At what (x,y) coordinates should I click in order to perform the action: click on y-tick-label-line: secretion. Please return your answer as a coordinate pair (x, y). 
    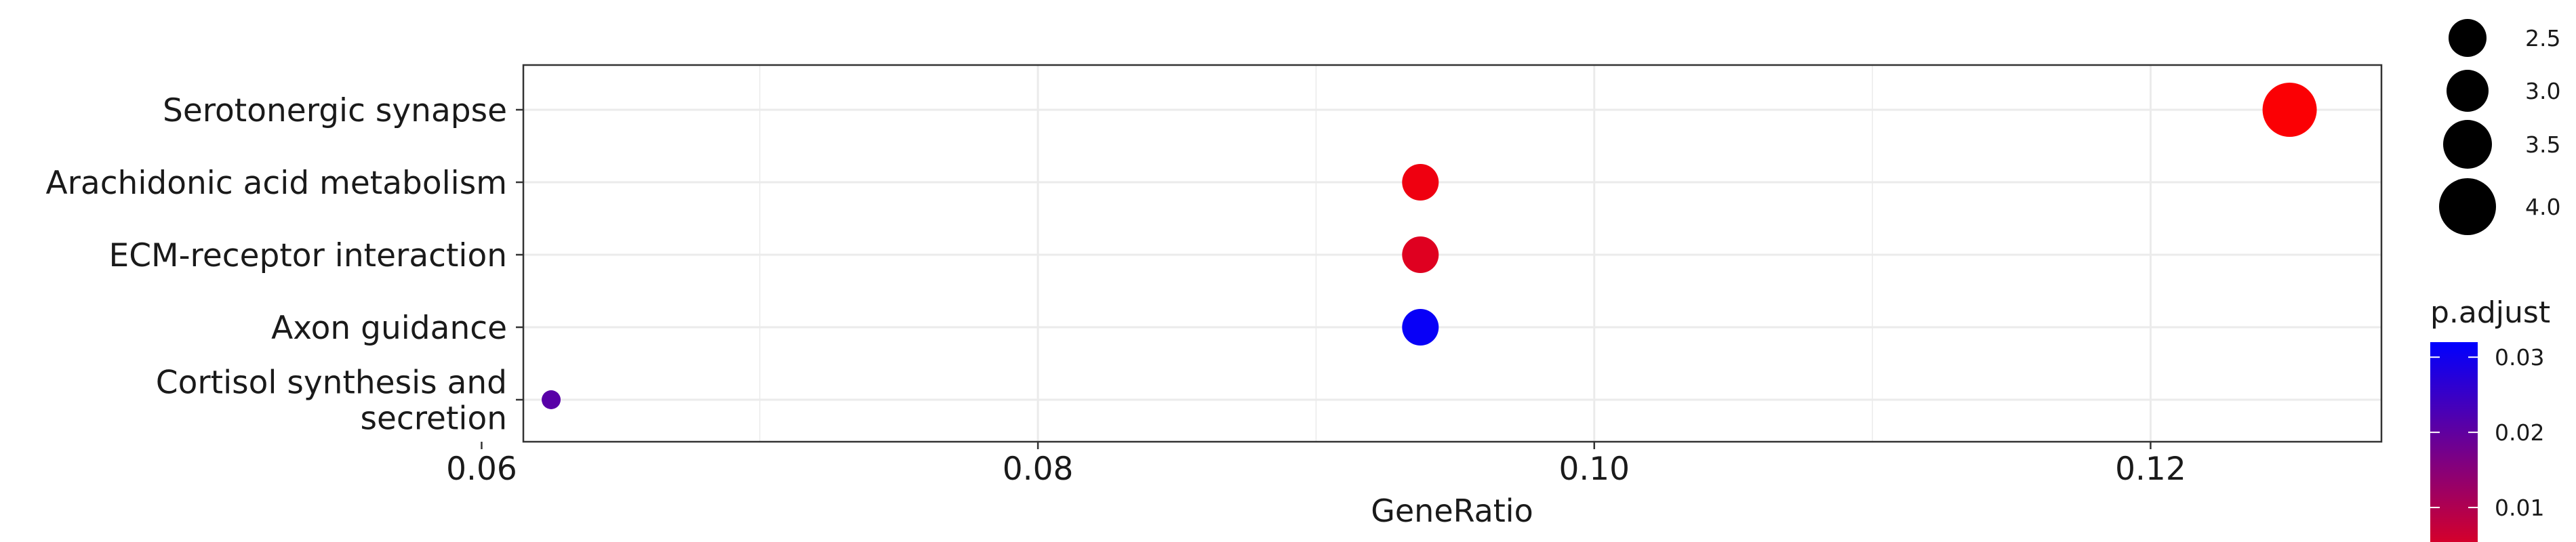
    Looking at the image, I should click on (434, 419).